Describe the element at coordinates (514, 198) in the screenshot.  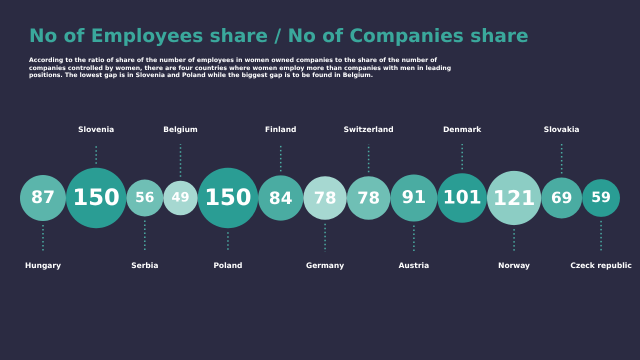
I see `data-label: 121` at that location.